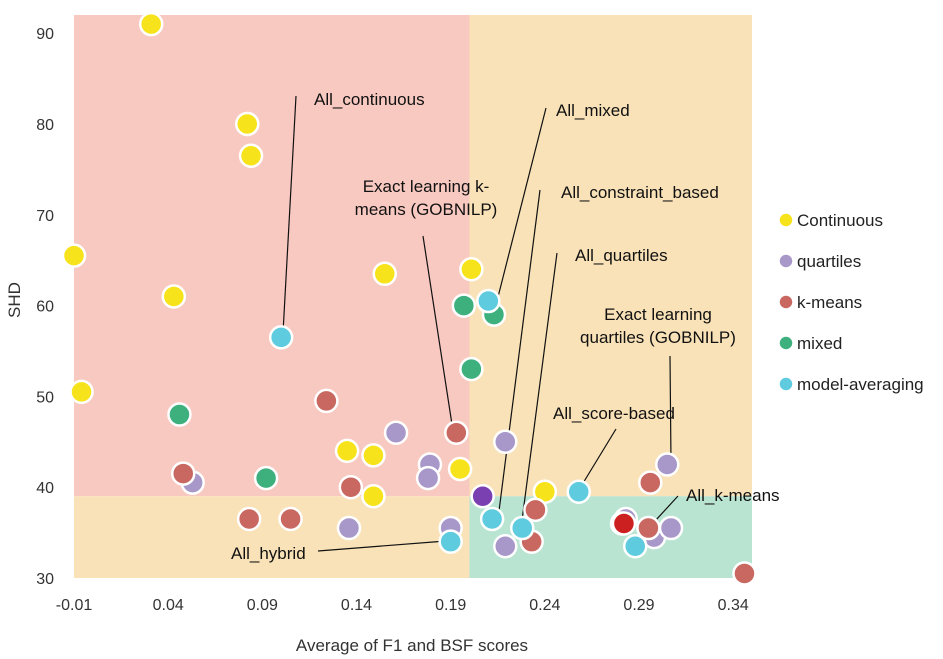  What do you see at coordinates (382, 546) in the screenshot?
I see `all-hybrid-leader` at bounding box center [382, 546].